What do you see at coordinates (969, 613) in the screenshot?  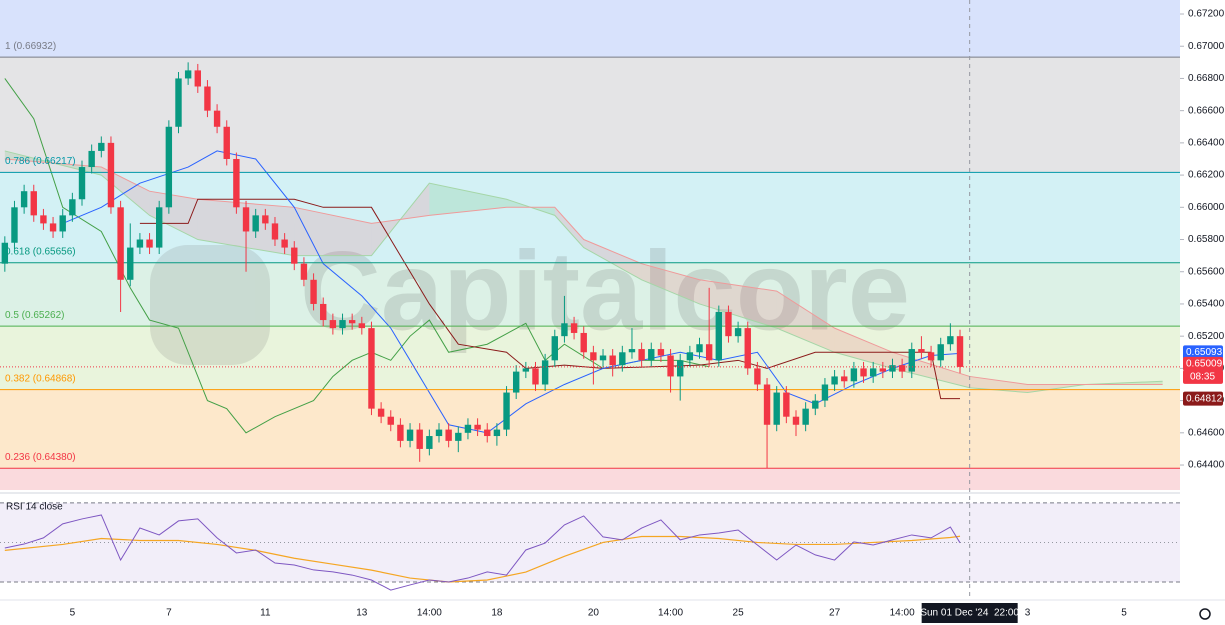 I see `crosshair-badge-bg` at bounding box center [969, 613].